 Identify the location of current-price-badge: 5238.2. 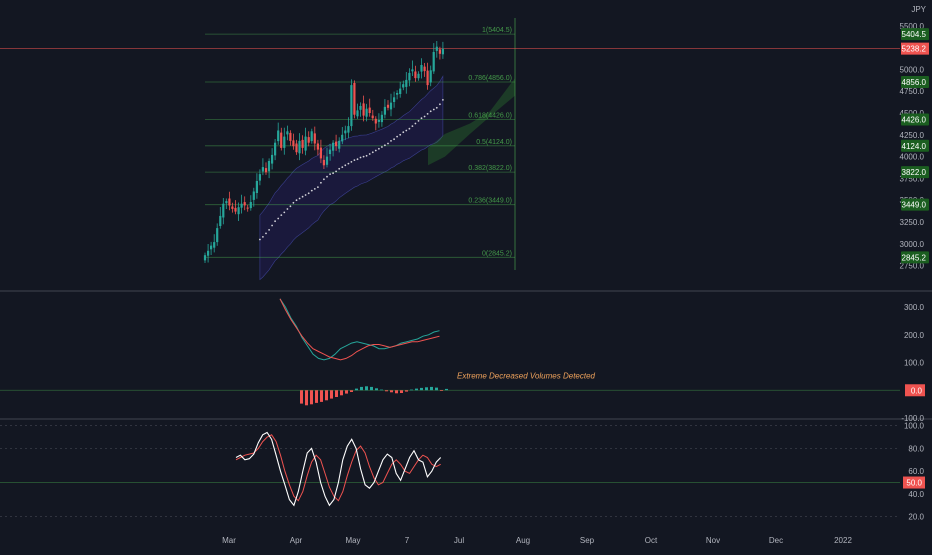
(914, 49).